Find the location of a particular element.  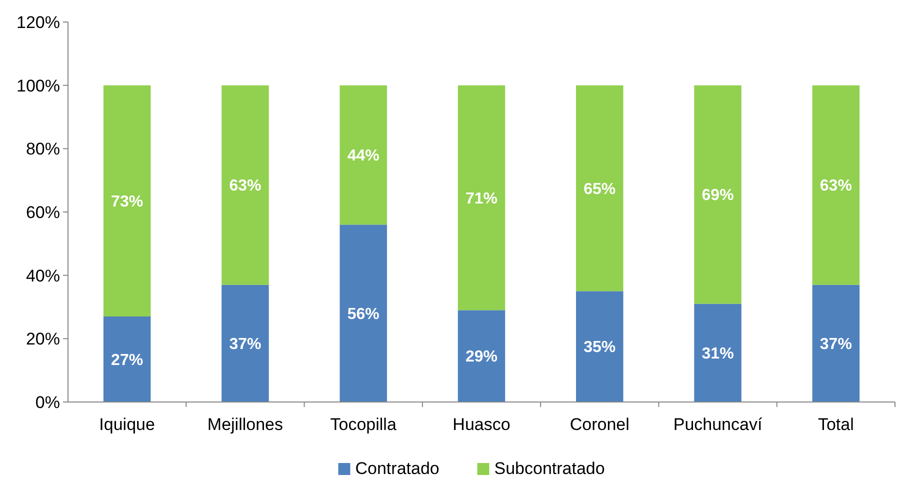

legend-label: Subcontratado is located at coordinates (549, 468).